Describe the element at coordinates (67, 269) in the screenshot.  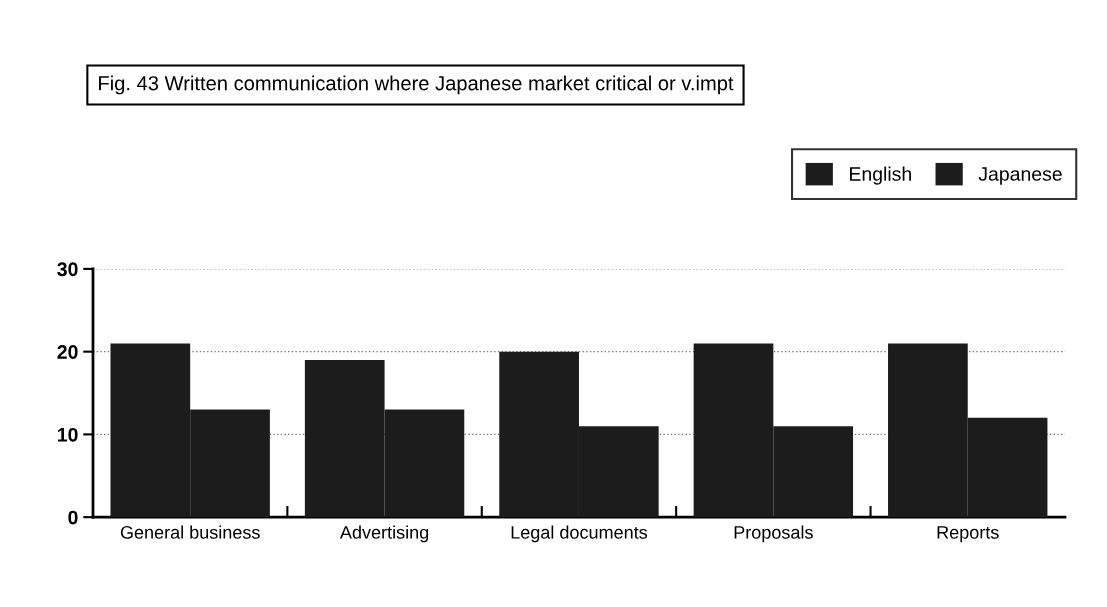
I see `y-tick-label: 30` at that location.